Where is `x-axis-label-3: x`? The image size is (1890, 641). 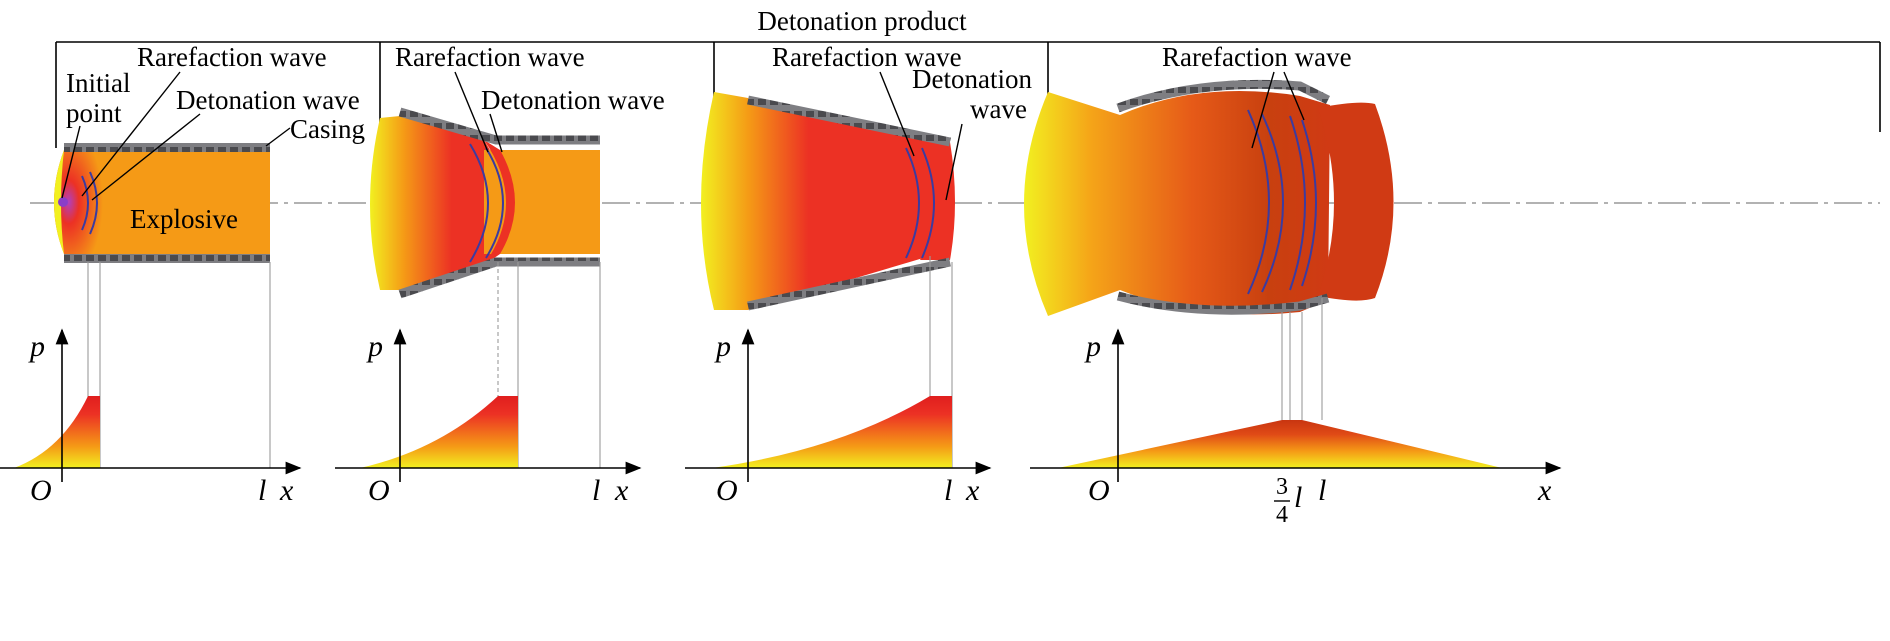 x-axis-label-3: x is located at coordinates (972, 490).